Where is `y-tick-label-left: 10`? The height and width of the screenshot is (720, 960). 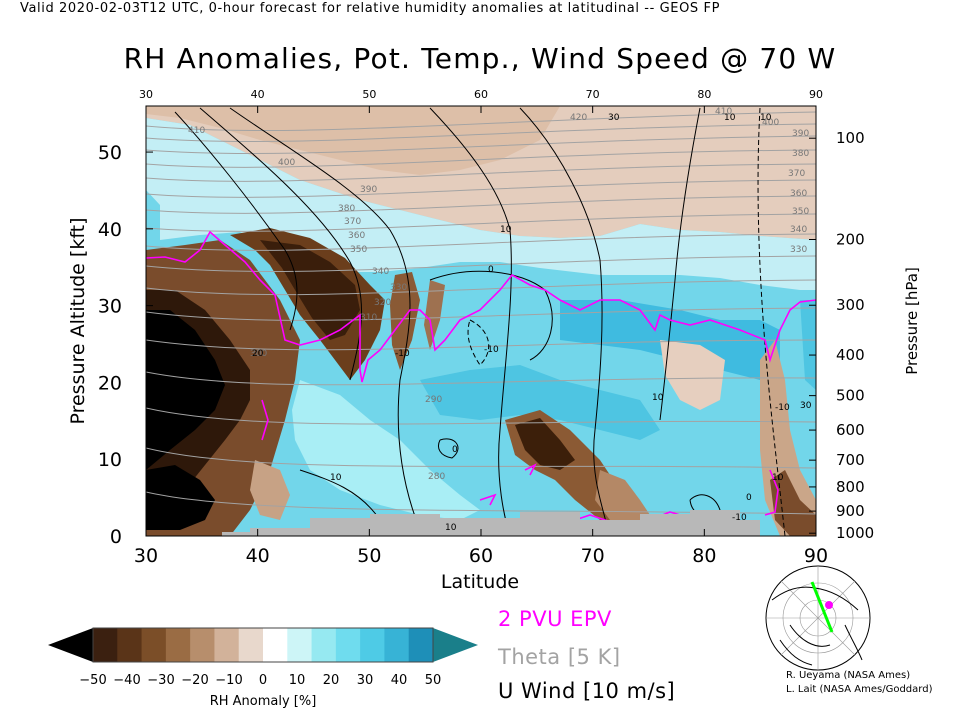
y-tick-label-left: 10 is located at coordinates (110, 460).